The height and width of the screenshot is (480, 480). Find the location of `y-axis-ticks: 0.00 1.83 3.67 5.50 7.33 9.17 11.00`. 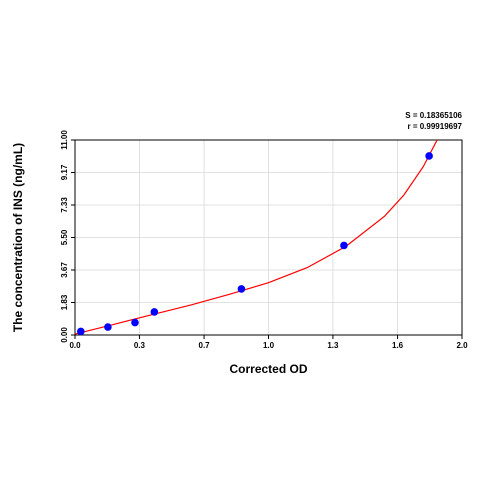

y-axis-ticks: 0.00 1.83 3.67 5.50 7.33 9.17 11.00 is located at coordinates (67, 236).